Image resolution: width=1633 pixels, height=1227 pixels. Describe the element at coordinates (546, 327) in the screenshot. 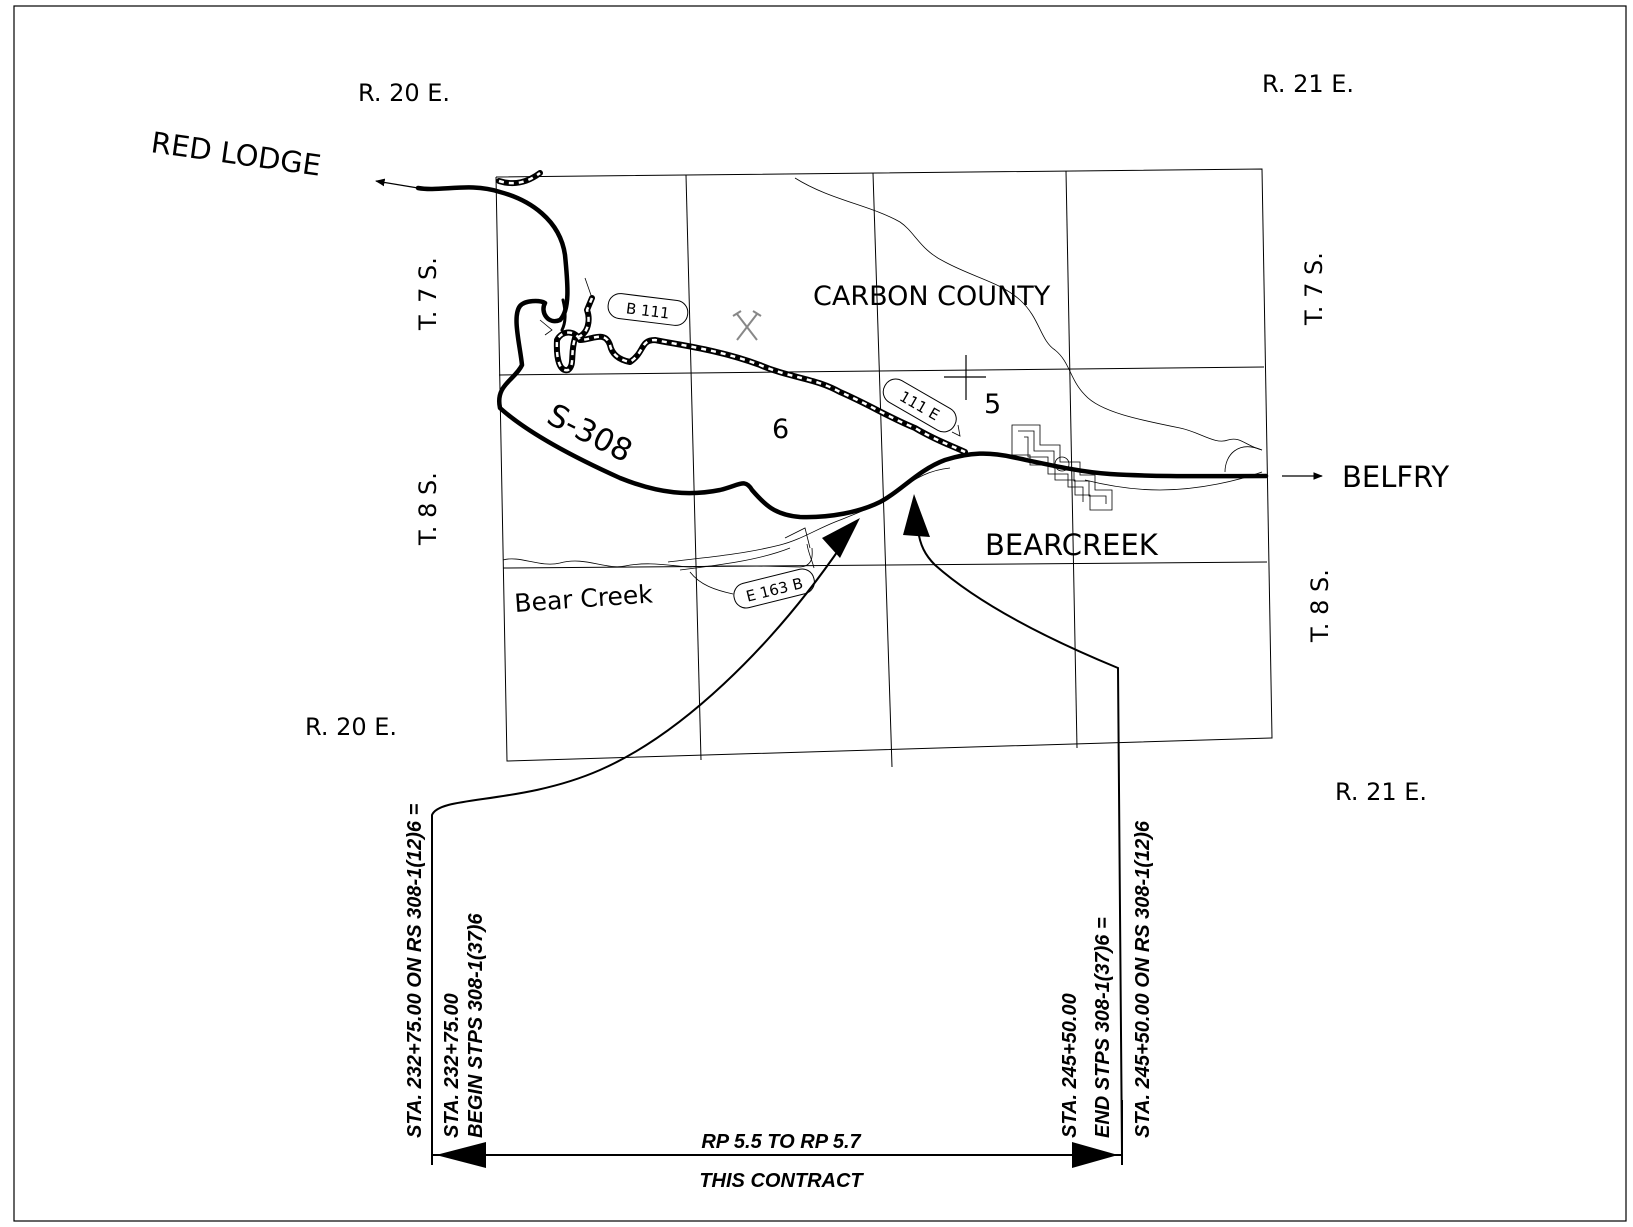

I see `shield-b111-pointer` at that location.